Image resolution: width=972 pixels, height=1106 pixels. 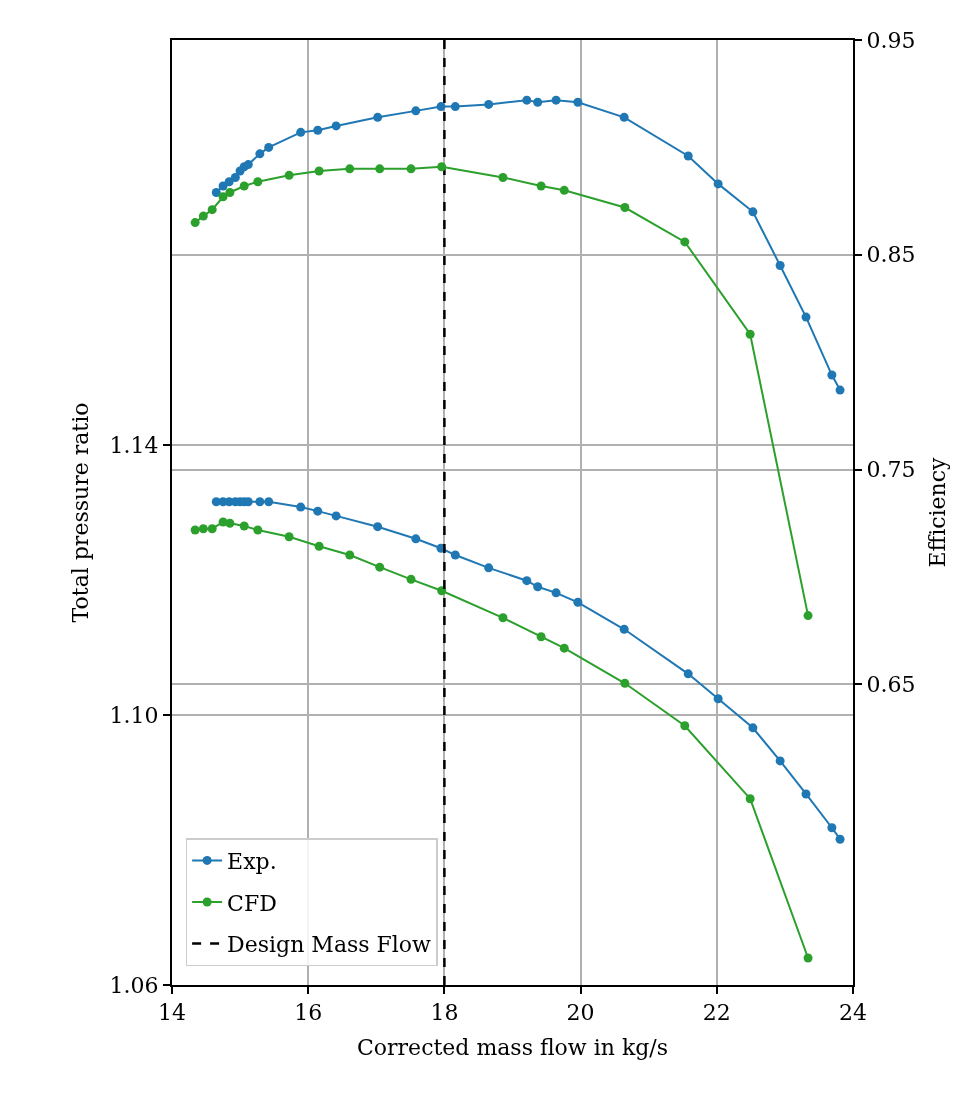 I want to click on x-tick-label: 18, so click(x=444, y=1013).